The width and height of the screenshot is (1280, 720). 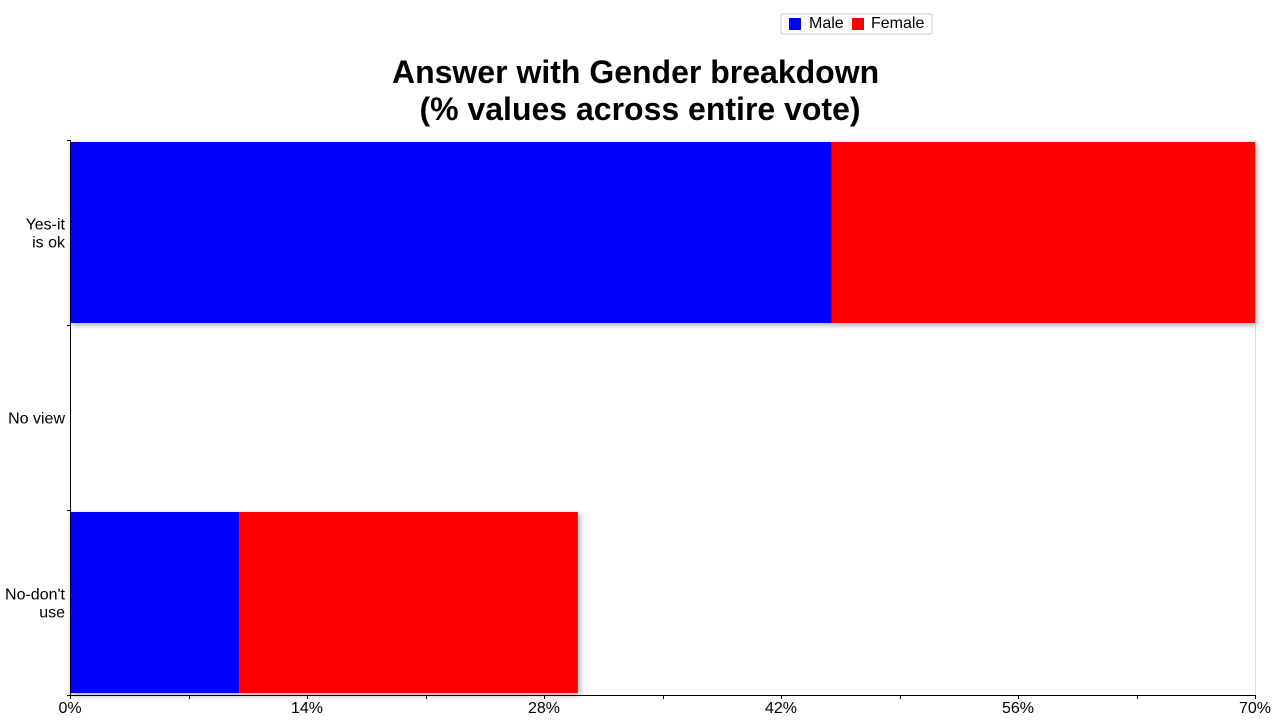 I want to click on x-tick-label-1: 14%, so click(x=307, y=708).